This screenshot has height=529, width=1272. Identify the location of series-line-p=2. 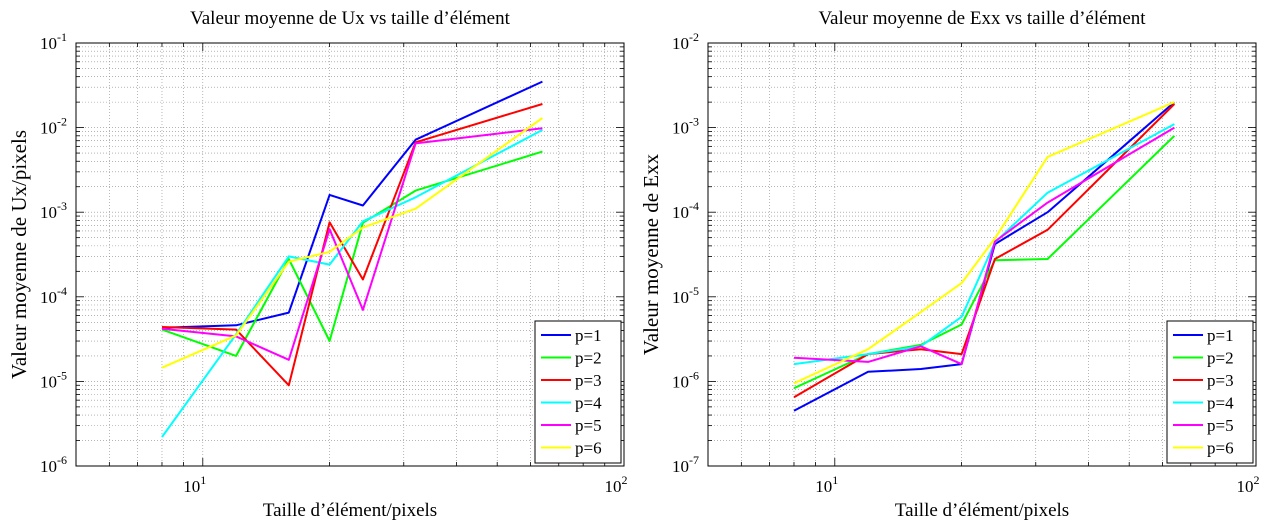
(352, 253).